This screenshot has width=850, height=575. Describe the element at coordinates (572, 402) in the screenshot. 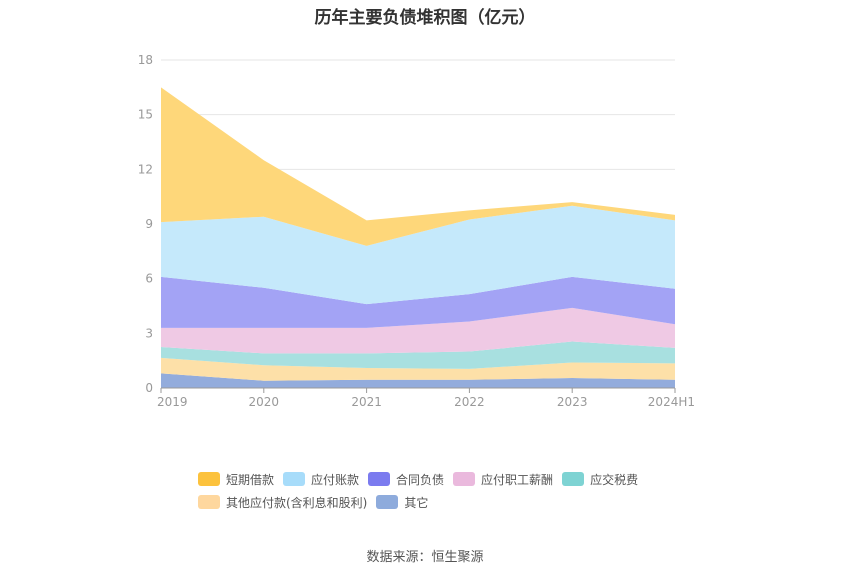

I see `x-tick-label: 2023` at that location.